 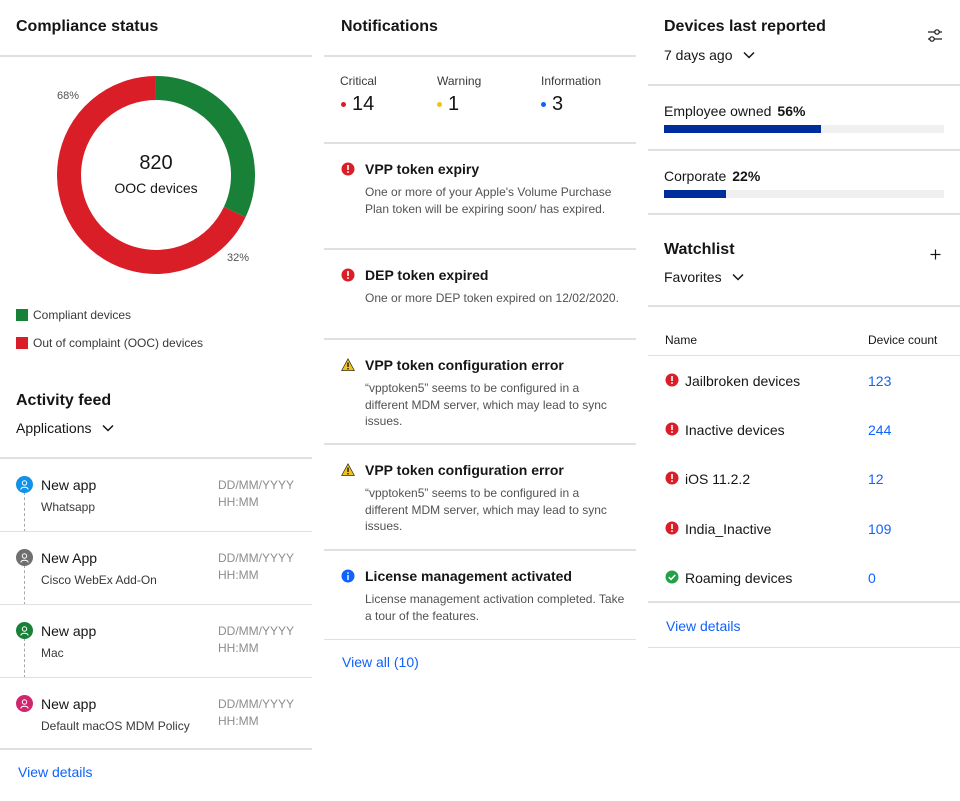 What do you see at coordinates (804, 577) in the screenshot?
I see `watchlist-row: Roaming devices 0` at bounding box center [804, 577].